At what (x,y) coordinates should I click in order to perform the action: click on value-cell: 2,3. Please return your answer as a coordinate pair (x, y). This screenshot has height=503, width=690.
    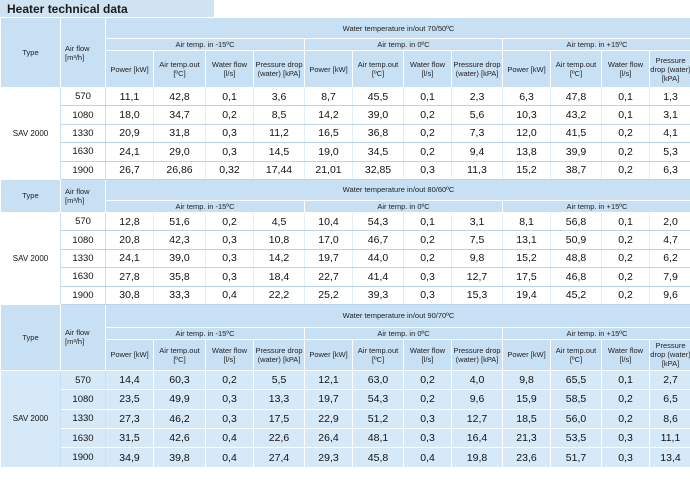
    Looking at the image, I should click on (477, 96).